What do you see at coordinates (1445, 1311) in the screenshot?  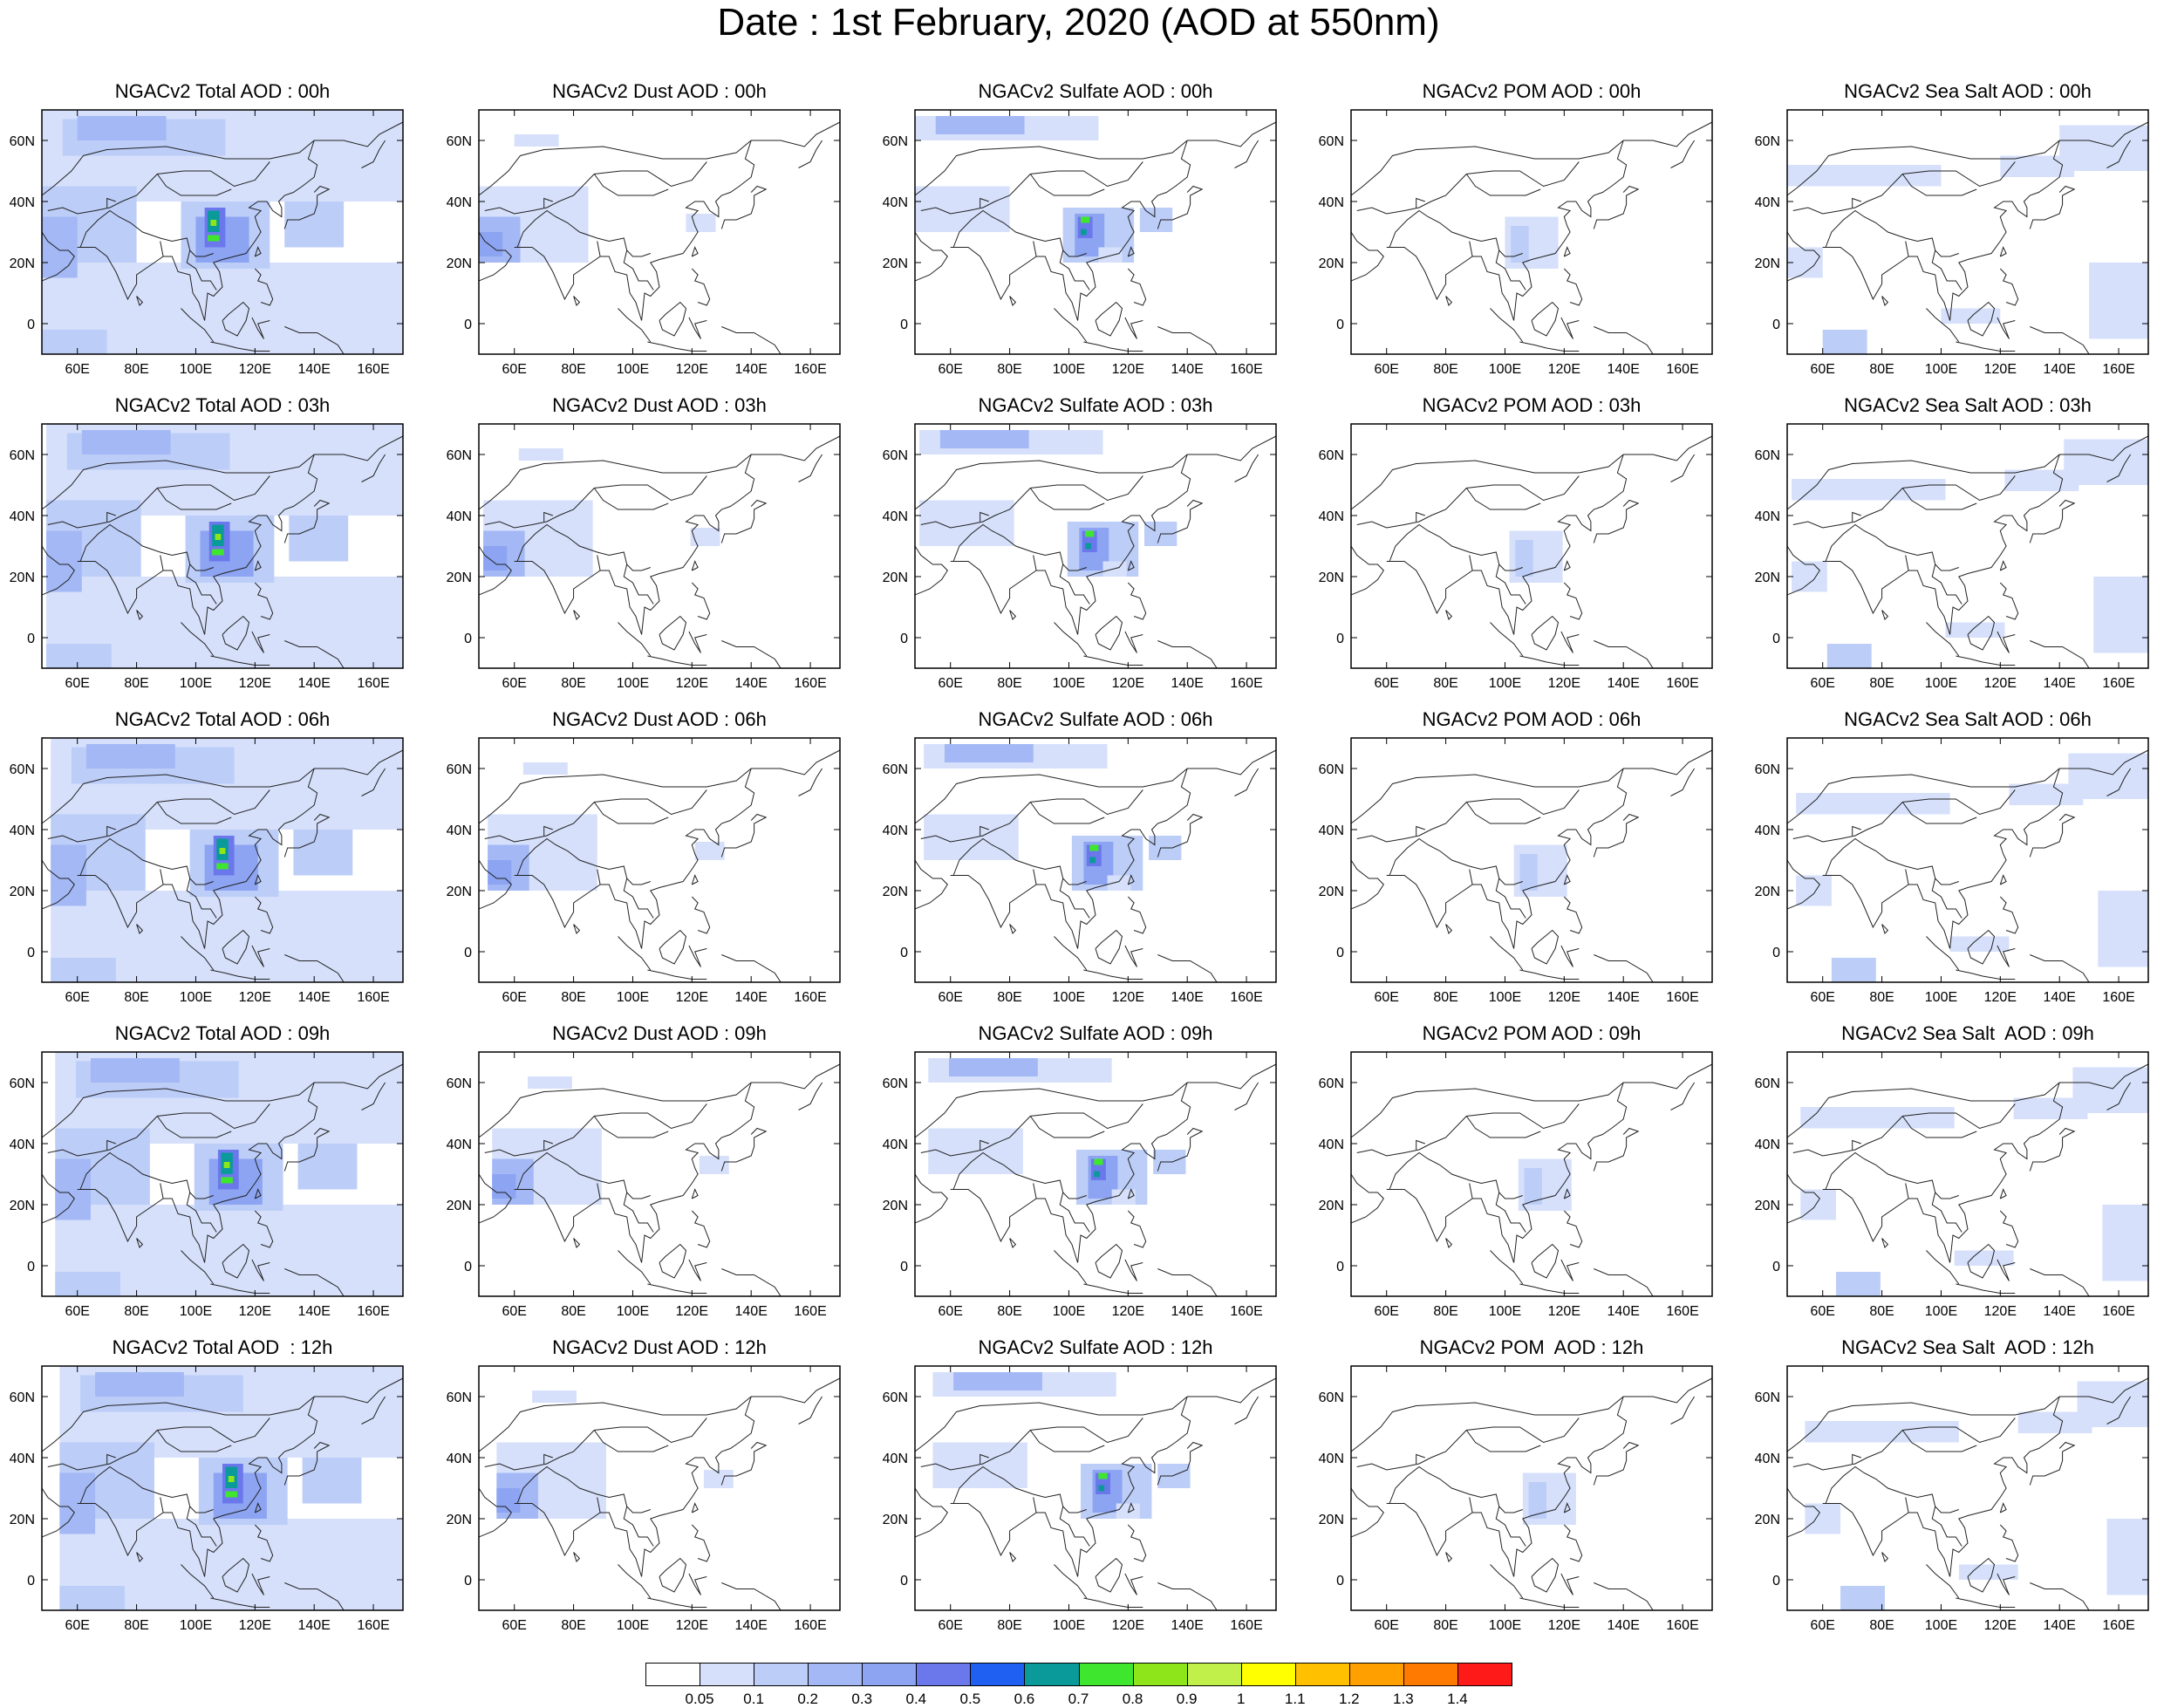 I see `lon-tick-label: 80E` at bounding box center [1445, 1311].